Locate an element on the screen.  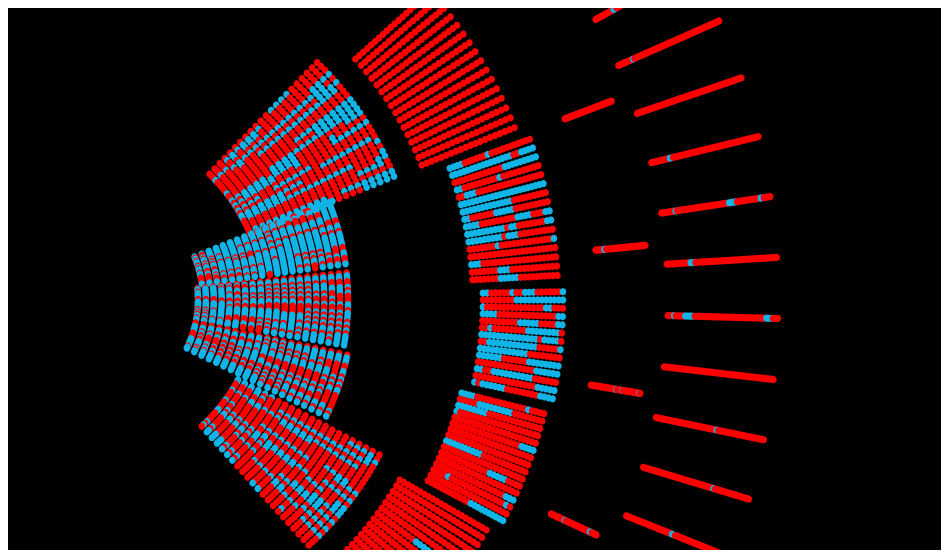
section-inner-bottom is located at coordinates (290, 462).